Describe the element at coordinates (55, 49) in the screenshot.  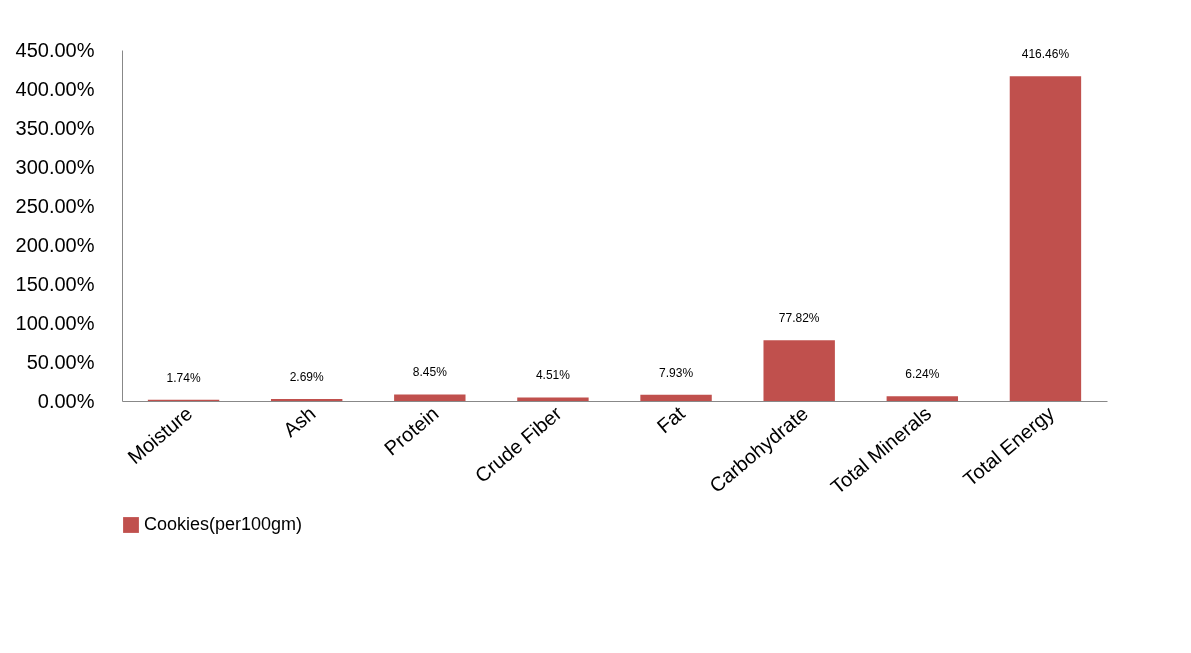
I see `y-tick-label: 450.00%` at that location.